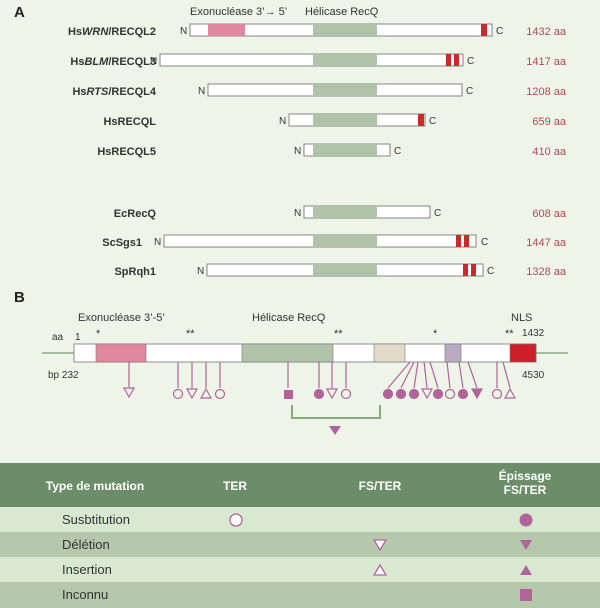  What do you see at coordinates (78, 337) in the screenshot?
I see `aa-start: 1` at bounding box center [78, 337].